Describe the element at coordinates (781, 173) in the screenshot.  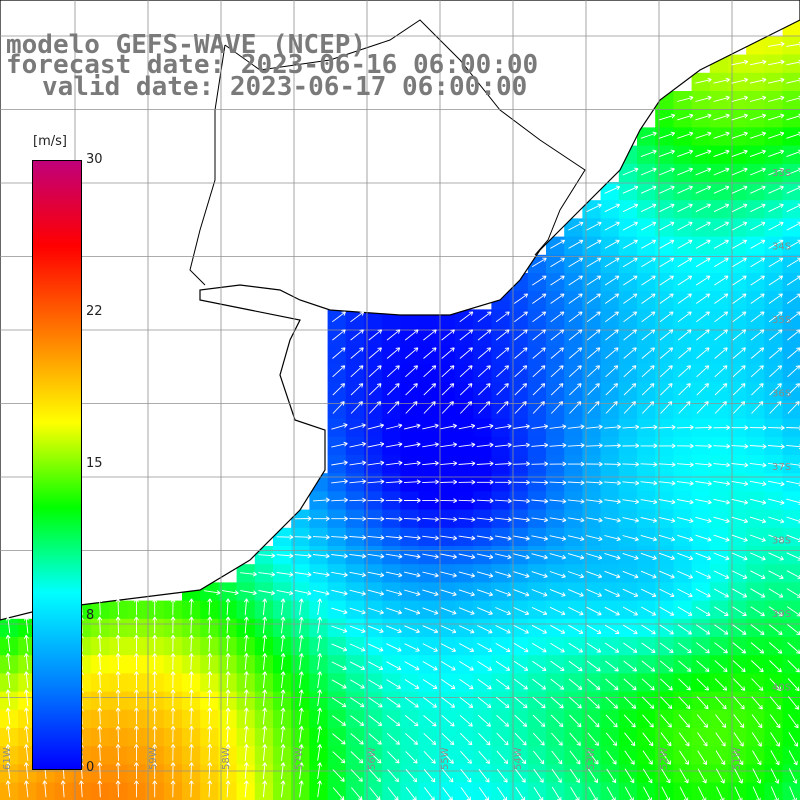
I see `latitude-label: 33S` at that location.